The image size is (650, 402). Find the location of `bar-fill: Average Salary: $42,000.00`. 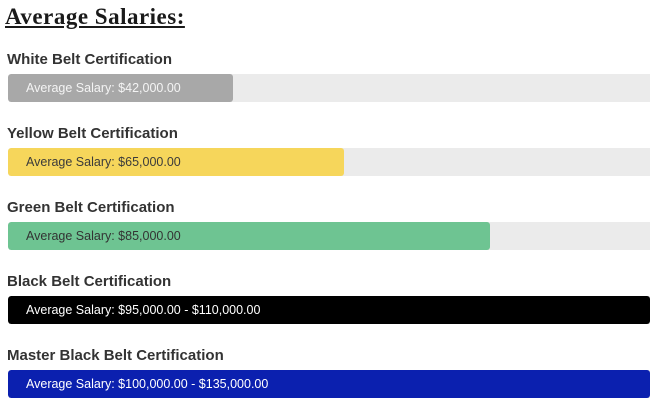

bar-fill: Average Salary: $42,000.00 is located at coordinates (120, 88).